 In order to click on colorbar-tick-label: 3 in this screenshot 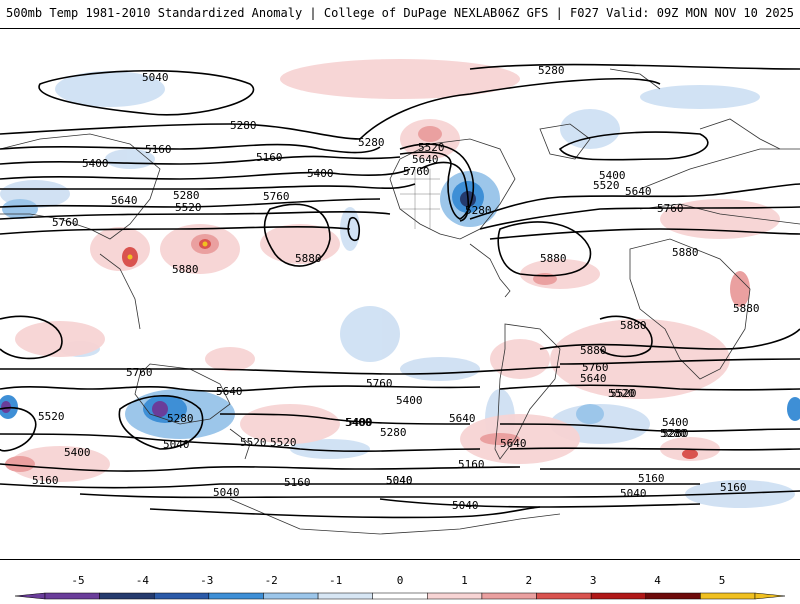, I will do `click(593, 580)`.